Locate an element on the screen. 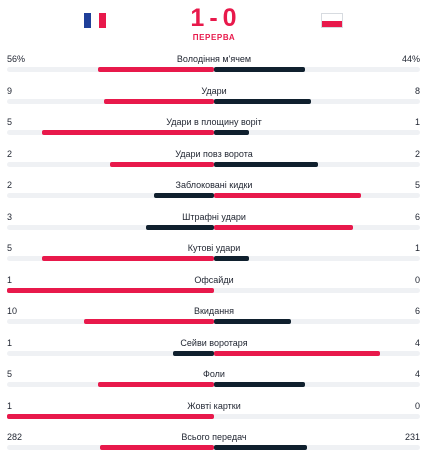 Image resolution: width=428 pixels, height=458 pixels. stat-row: 5 Удари в площину воріт 1 is located at coordinates (214, 130).